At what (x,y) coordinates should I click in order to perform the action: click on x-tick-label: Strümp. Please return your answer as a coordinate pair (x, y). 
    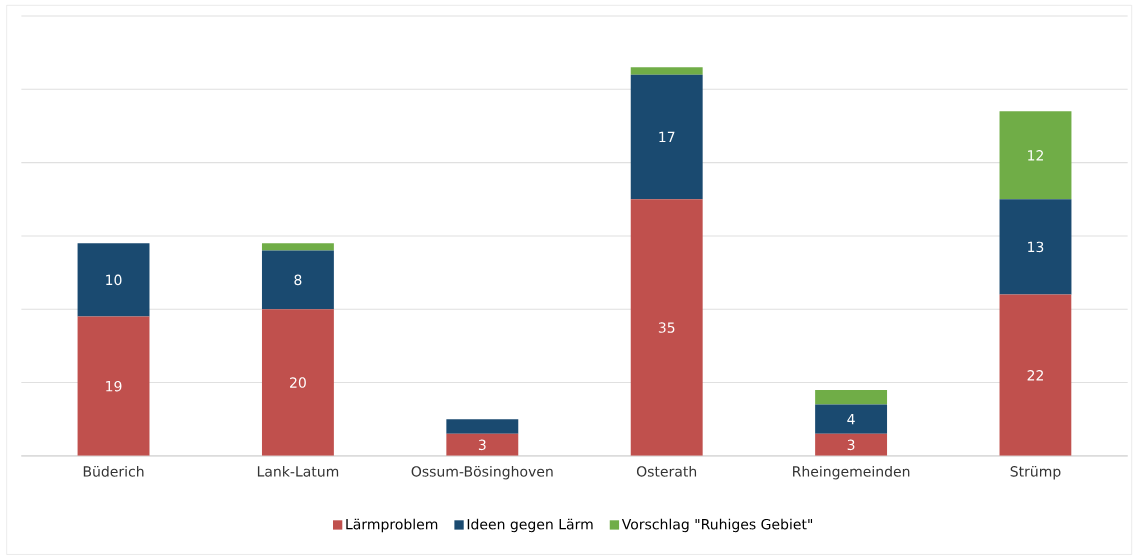
    Looking at the image, I should click on (1035, 472).